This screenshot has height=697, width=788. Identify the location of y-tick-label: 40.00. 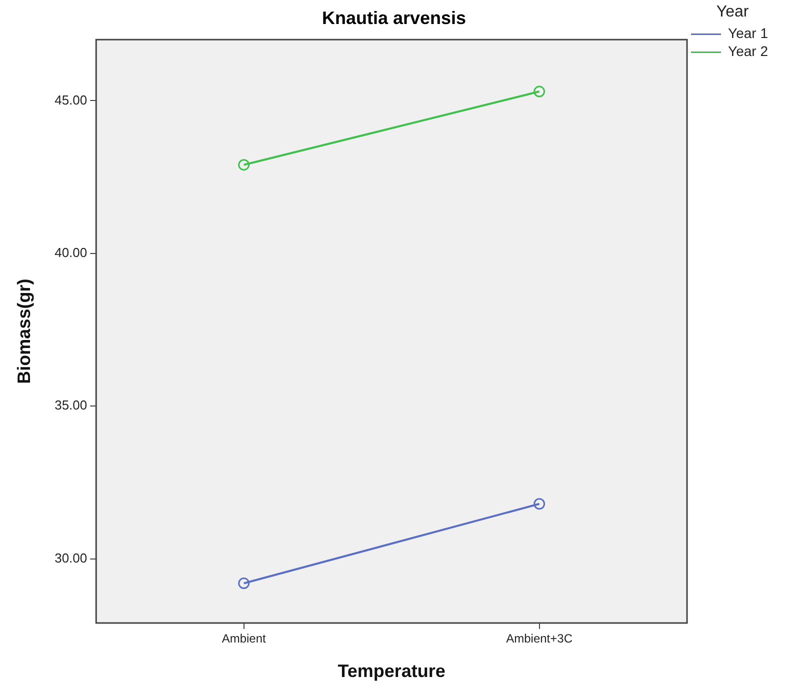
(71, 252).